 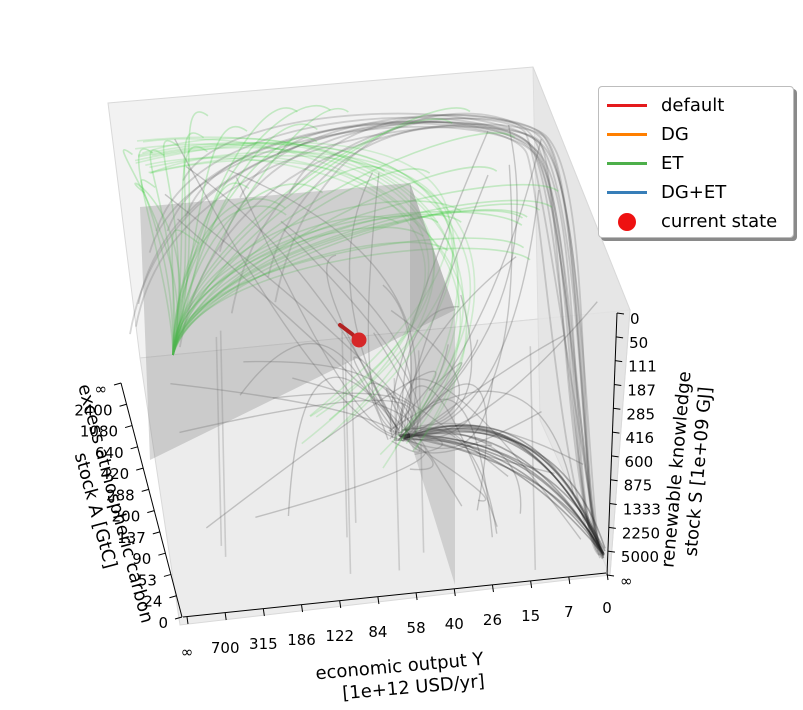 What do you see at coordinates (672, 163) in the screenshot?
I see `legend-label-et: ET` at bounding box center [672, 163].